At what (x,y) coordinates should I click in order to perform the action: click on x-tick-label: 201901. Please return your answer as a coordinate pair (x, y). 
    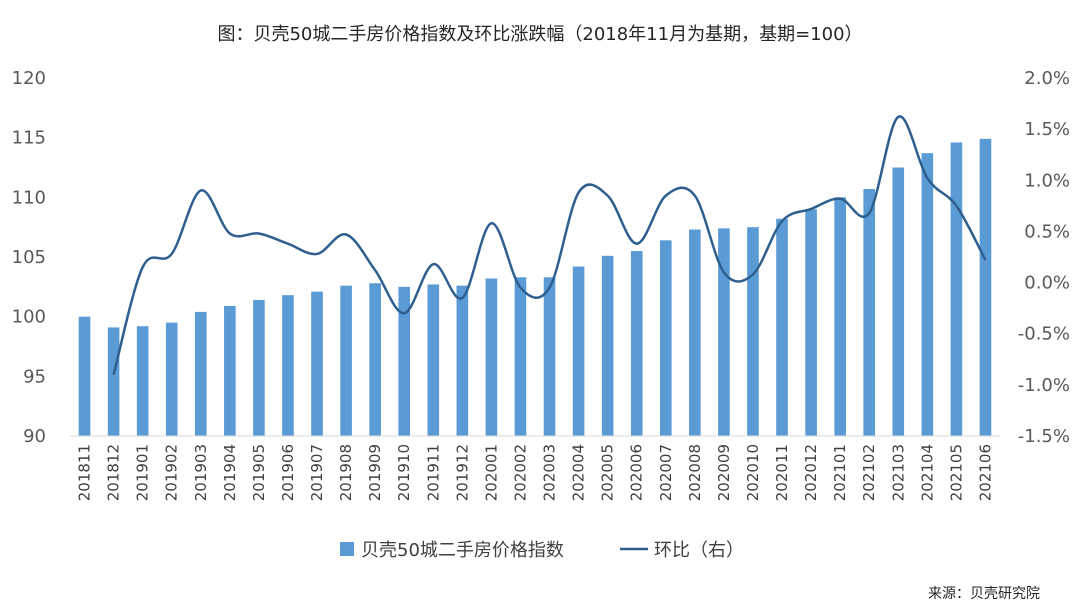
    Looking at the image, I should click on (143, 472).